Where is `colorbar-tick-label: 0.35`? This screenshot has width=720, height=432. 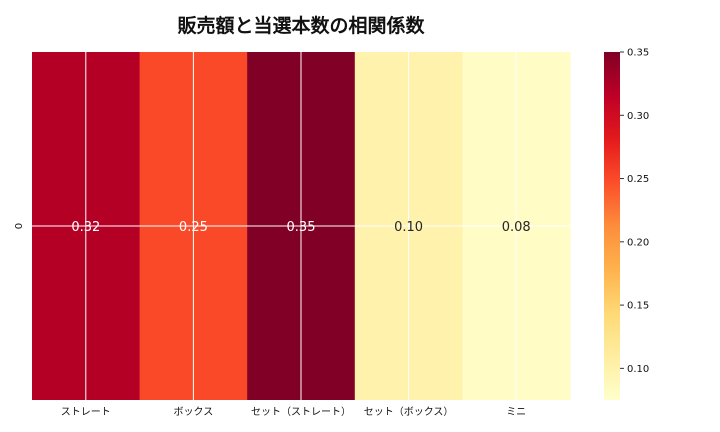 colorbar-tick-label: 0.35 is located at coordinates (638, 53).